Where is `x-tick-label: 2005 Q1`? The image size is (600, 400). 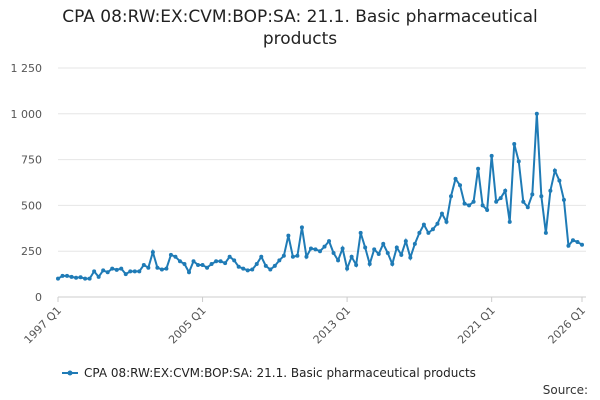 x-tick-label: 2005 Q1 is located at coordinates (187, 325).